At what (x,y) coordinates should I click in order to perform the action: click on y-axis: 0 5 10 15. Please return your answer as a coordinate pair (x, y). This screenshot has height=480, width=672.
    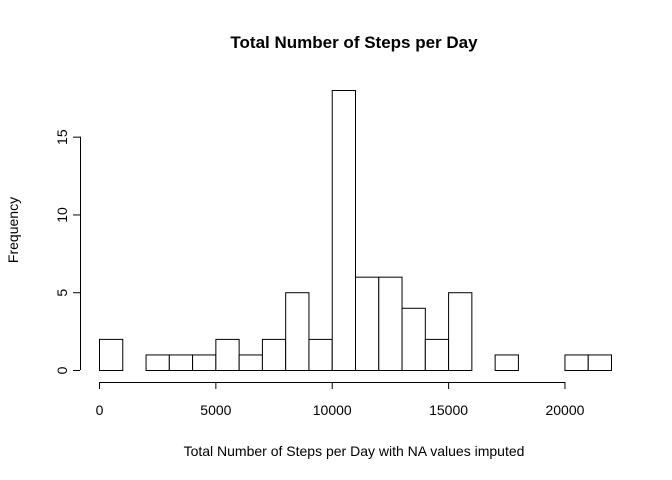
    Looking at the image, I should click on (67, 251).